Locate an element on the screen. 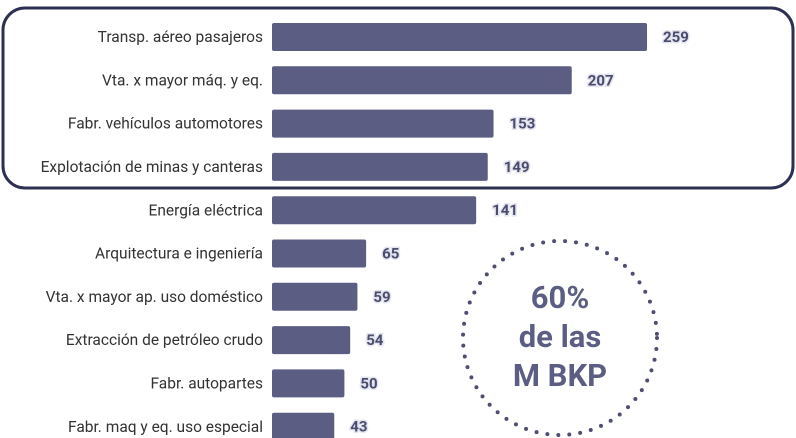 This screenshot has width=796, height=438. value-label: 65 is located at coordinates (390, 253).